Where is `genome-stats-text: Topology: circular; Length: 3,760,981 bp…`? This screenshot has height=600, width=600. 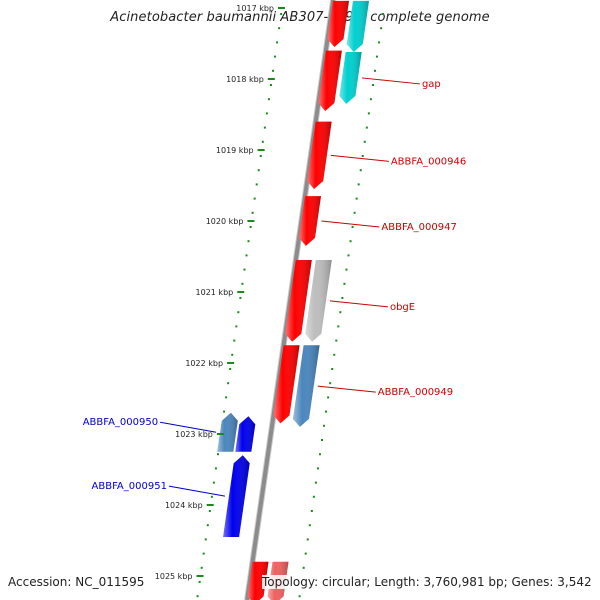
genome-stats-text: Topology: circular; Length: 3,760,981 bp… is located at coordinates (427, 582).